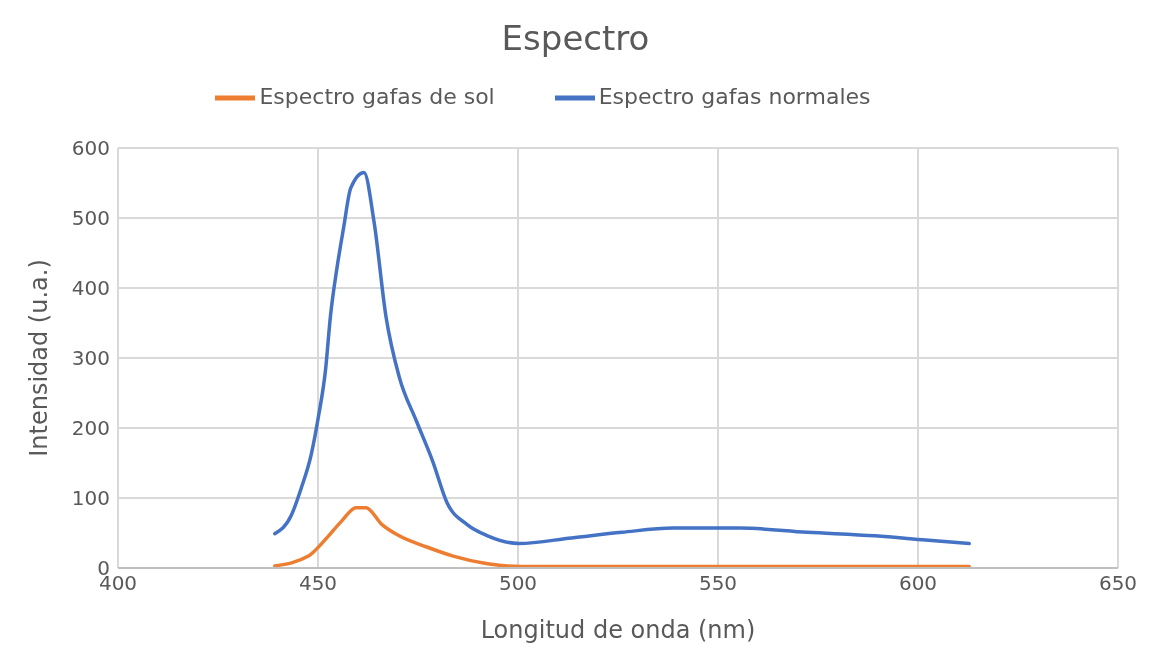 The image size is (1151, 663). I want to click on chart-title: Espectro, so click(575, 38).